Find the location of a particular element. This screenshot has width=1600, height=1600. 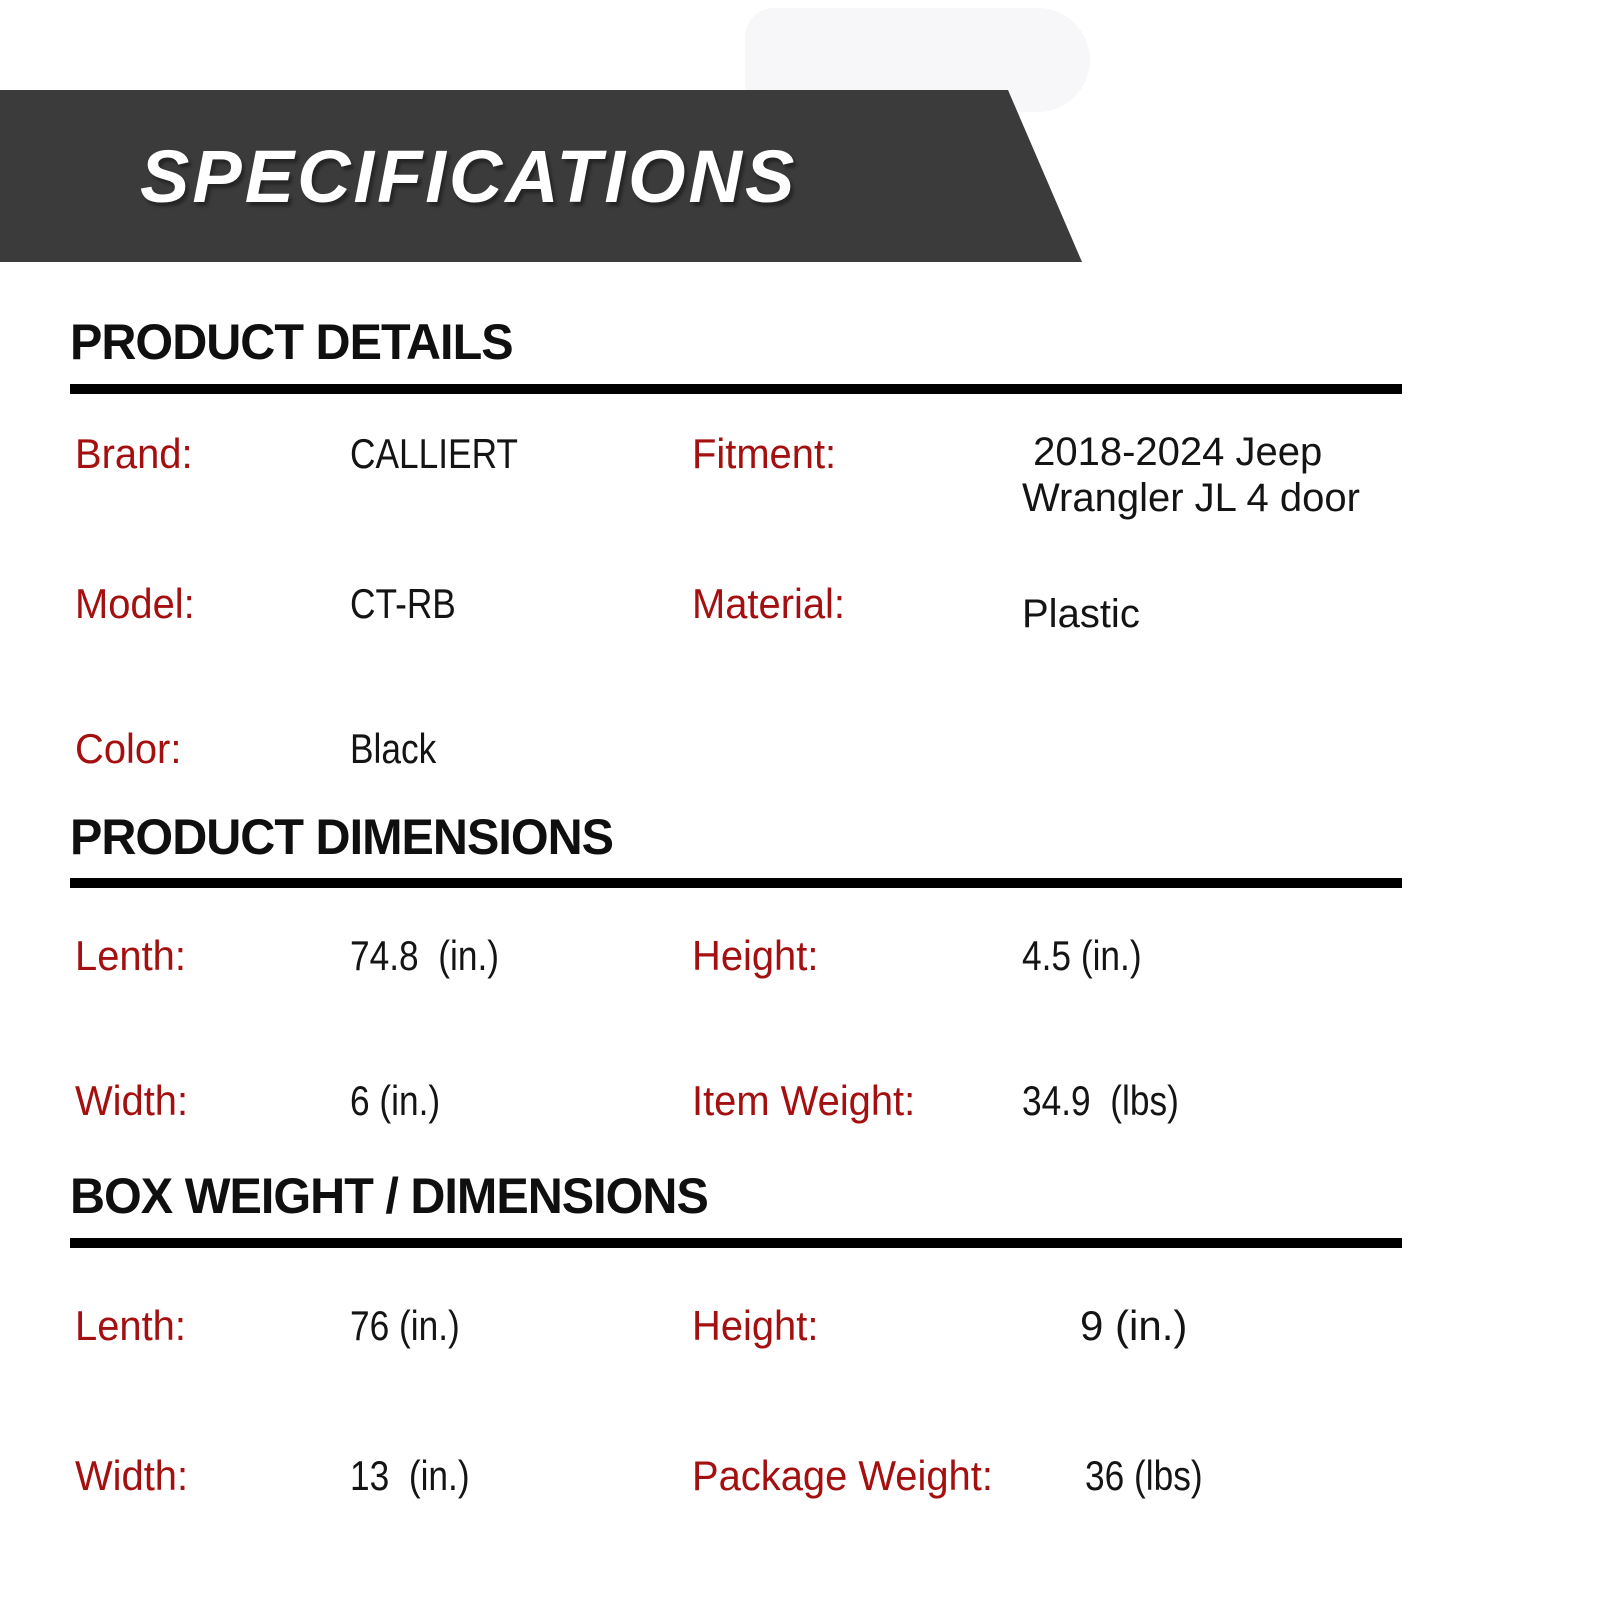

model-label: Model: is located at coordinates (135, 603).